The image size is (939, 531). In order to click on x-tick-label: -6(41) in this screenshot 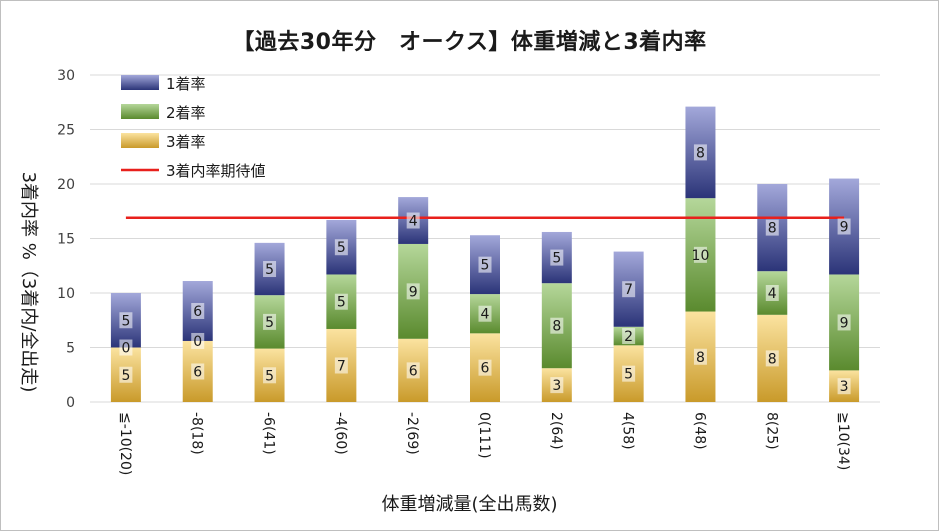, I will do `click(269, 433)`.